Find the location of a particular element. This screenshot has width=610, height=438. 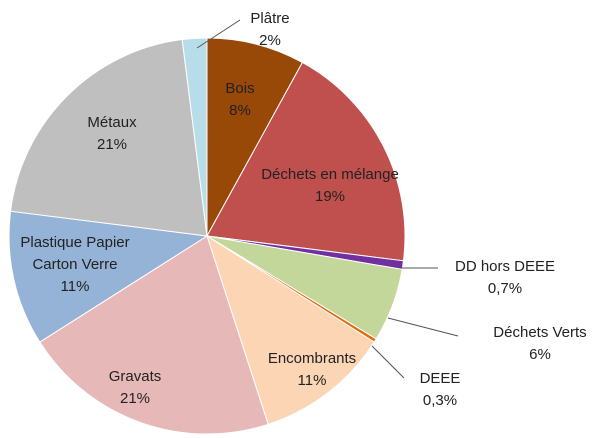

slice-name: Plastique Papier Carton Verre is located at coordinates (75, 253).